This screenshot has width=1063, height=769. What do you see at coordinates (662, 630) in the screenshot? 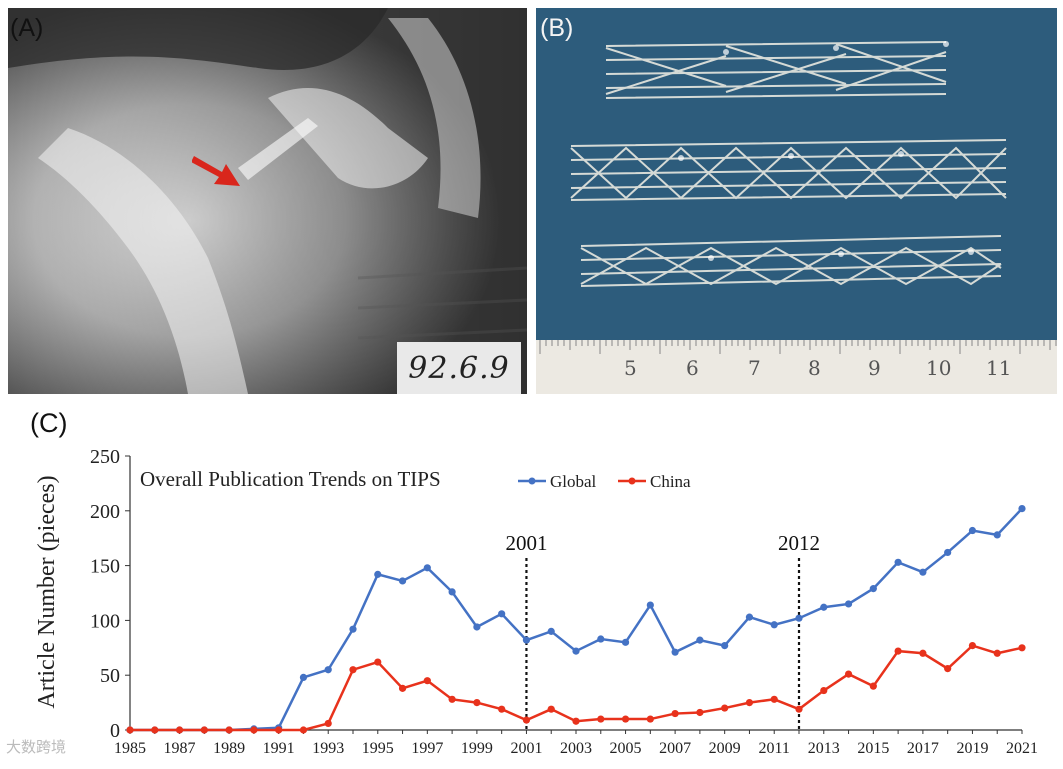
I see `chart-annotations: 2001 2012` at bounding box center [662, 630].